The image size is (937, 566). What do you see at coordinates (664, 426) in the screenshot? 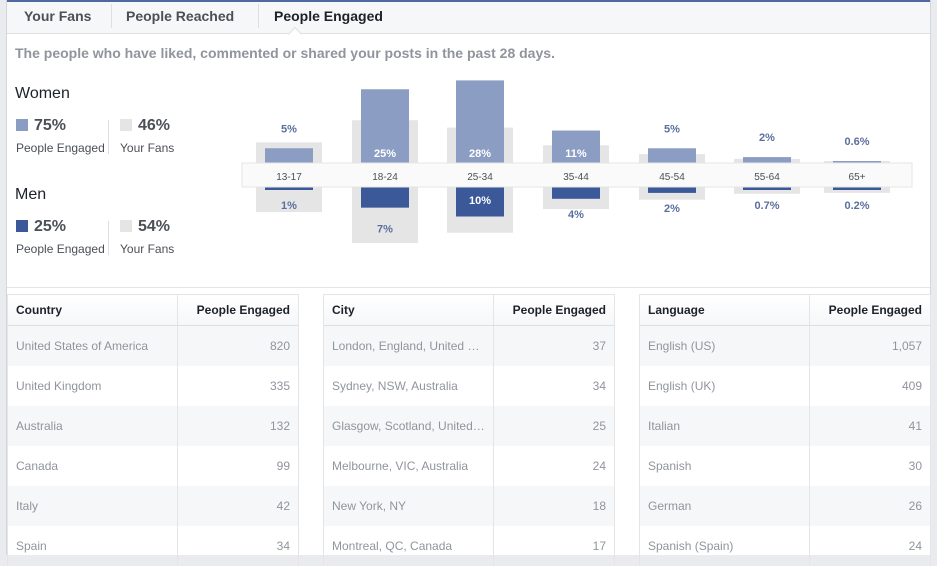
I see `language-cell: Italian` at bounding box center [664, 426].